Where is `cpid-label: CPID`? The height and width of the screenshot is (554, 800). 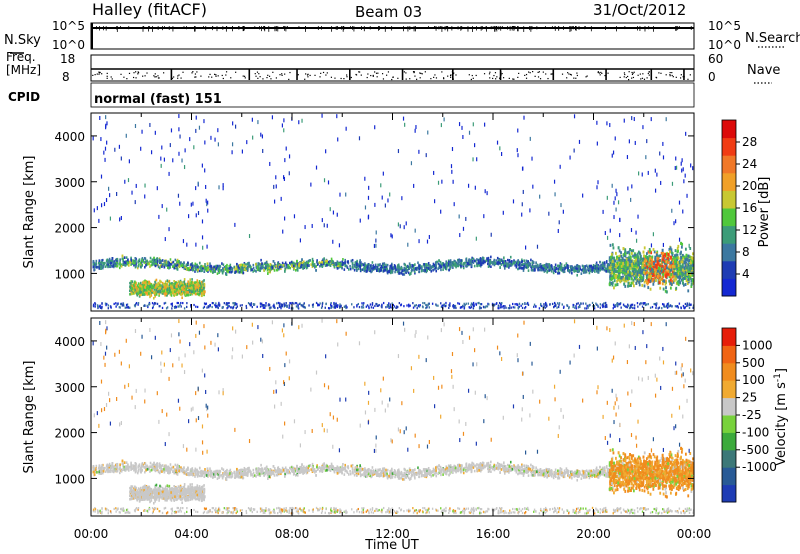
cpid-label: CPID is located at coordinates (24, 97).